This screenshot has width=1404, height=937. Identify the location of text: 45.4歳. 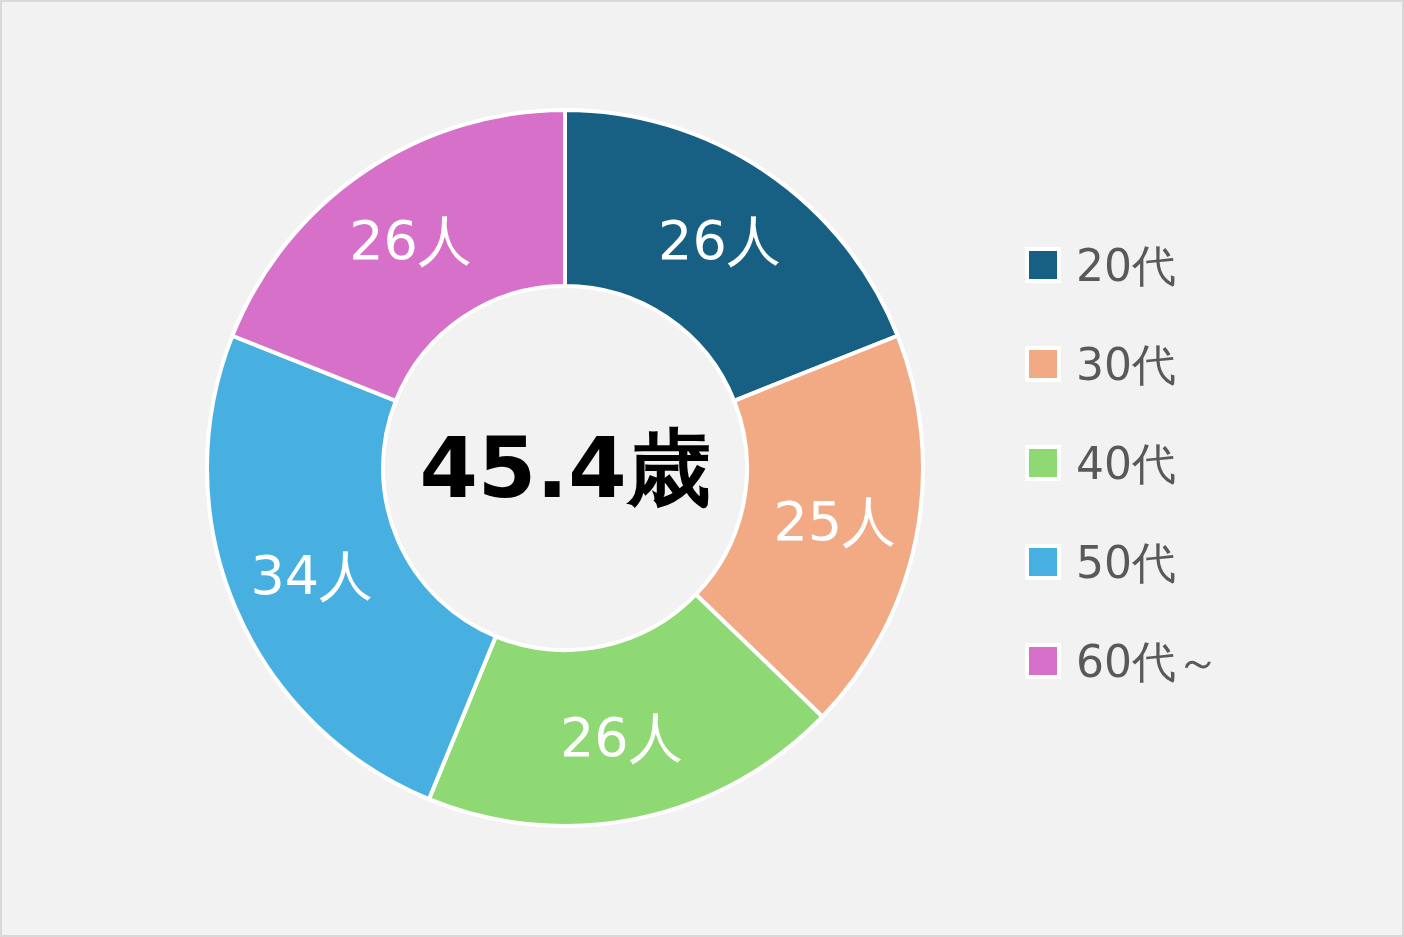
(565, 468).